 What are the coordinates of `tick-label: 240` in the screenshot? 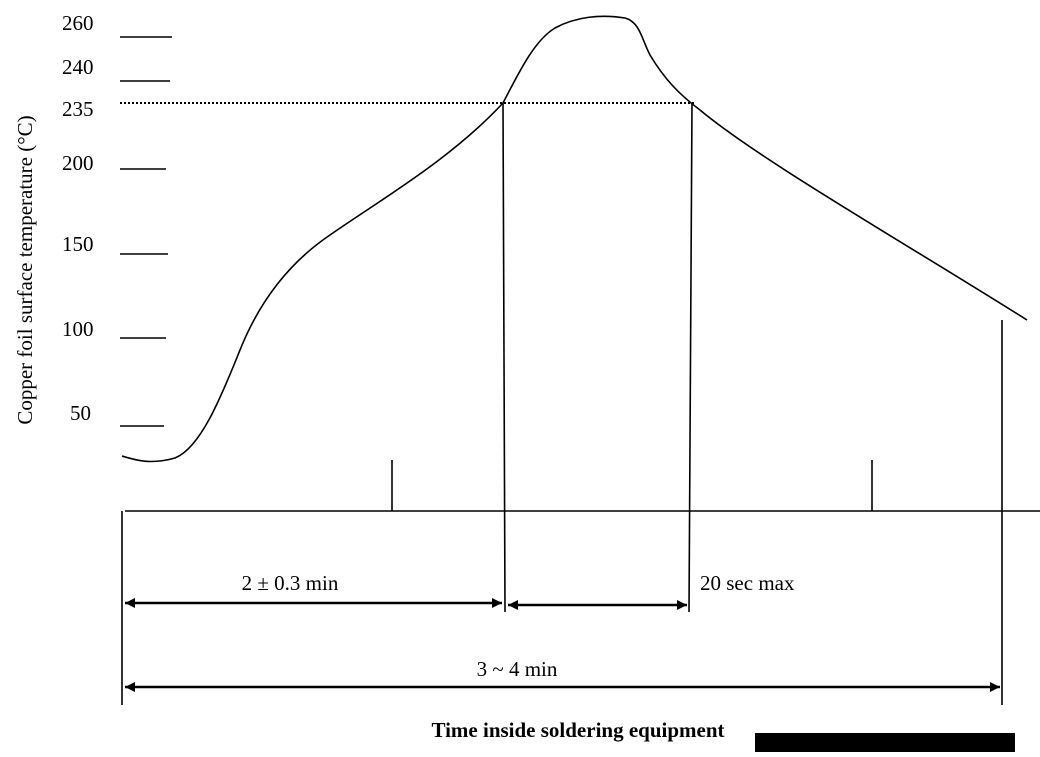 It's located at (78, 67).